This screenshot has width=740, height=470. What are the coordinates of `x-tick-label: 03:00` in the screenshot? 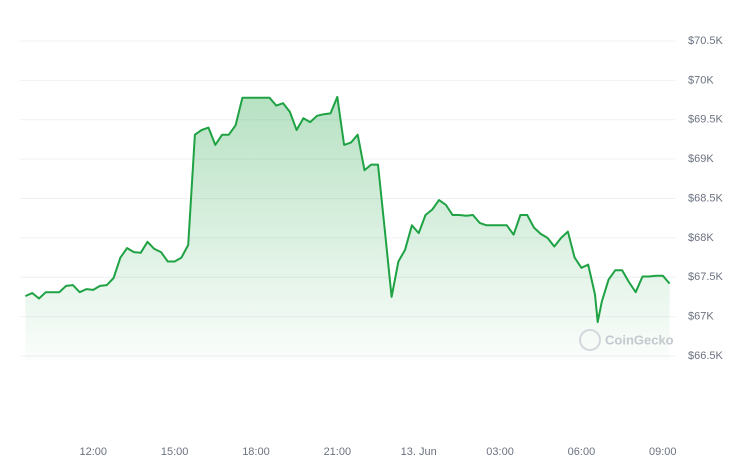 It's located at (500, 452).